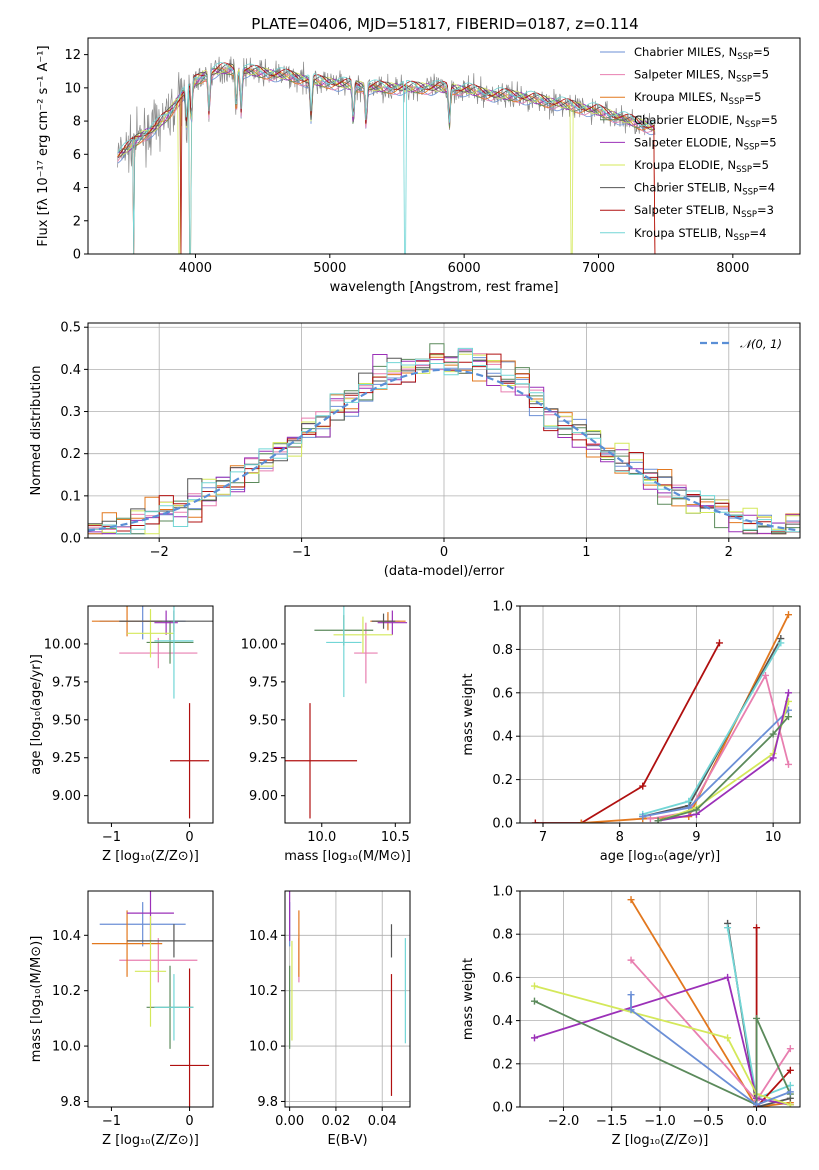 The height and width of the screenshot is (1170, 819). I want to click on x-tick-label: 2, so click(729, 552).